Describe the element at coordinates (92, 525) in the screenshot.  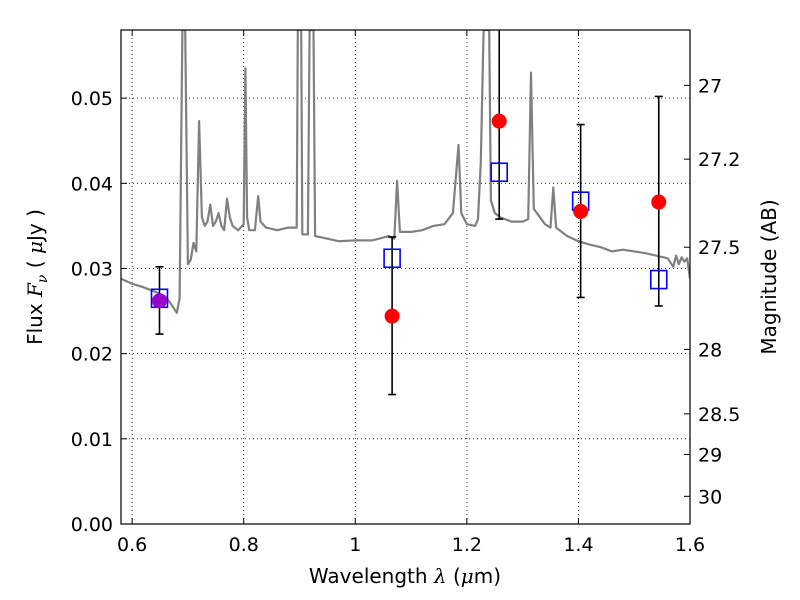
I see `y-tick-label: 0.00` at that location.